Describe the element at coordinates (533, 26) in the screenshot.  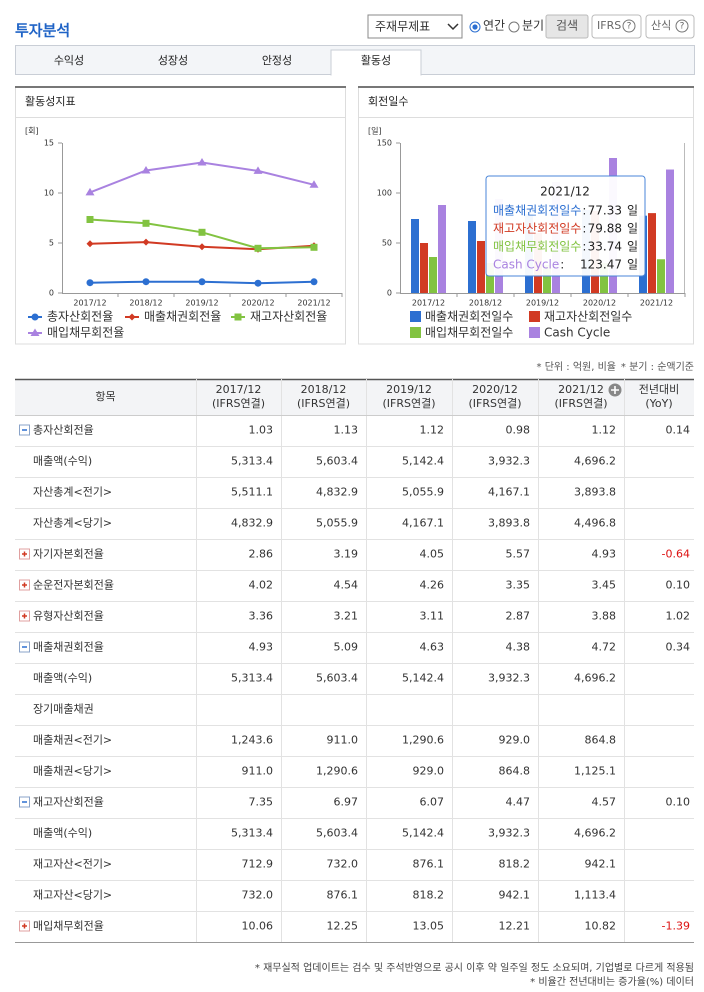
I see `radio-label: 분기` at that location.